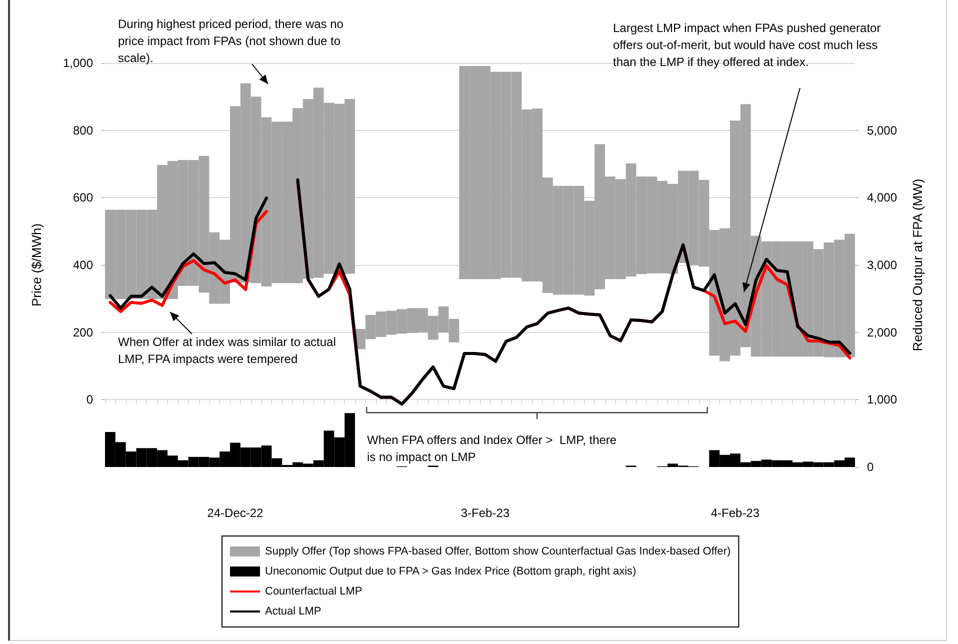  I want to click on legend-label: Counterfactual LMP, so click(313, 592).